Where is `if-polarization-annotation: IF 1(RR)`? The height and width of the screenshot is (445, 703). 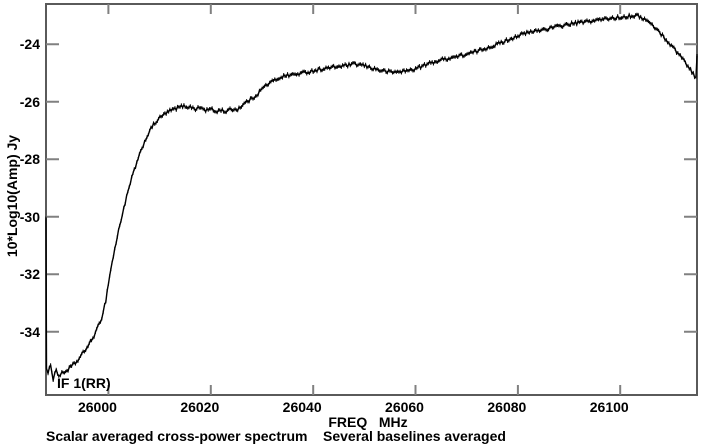 if-polarization-annotation: IF 1(RR) is located at coordinates (84, 383).